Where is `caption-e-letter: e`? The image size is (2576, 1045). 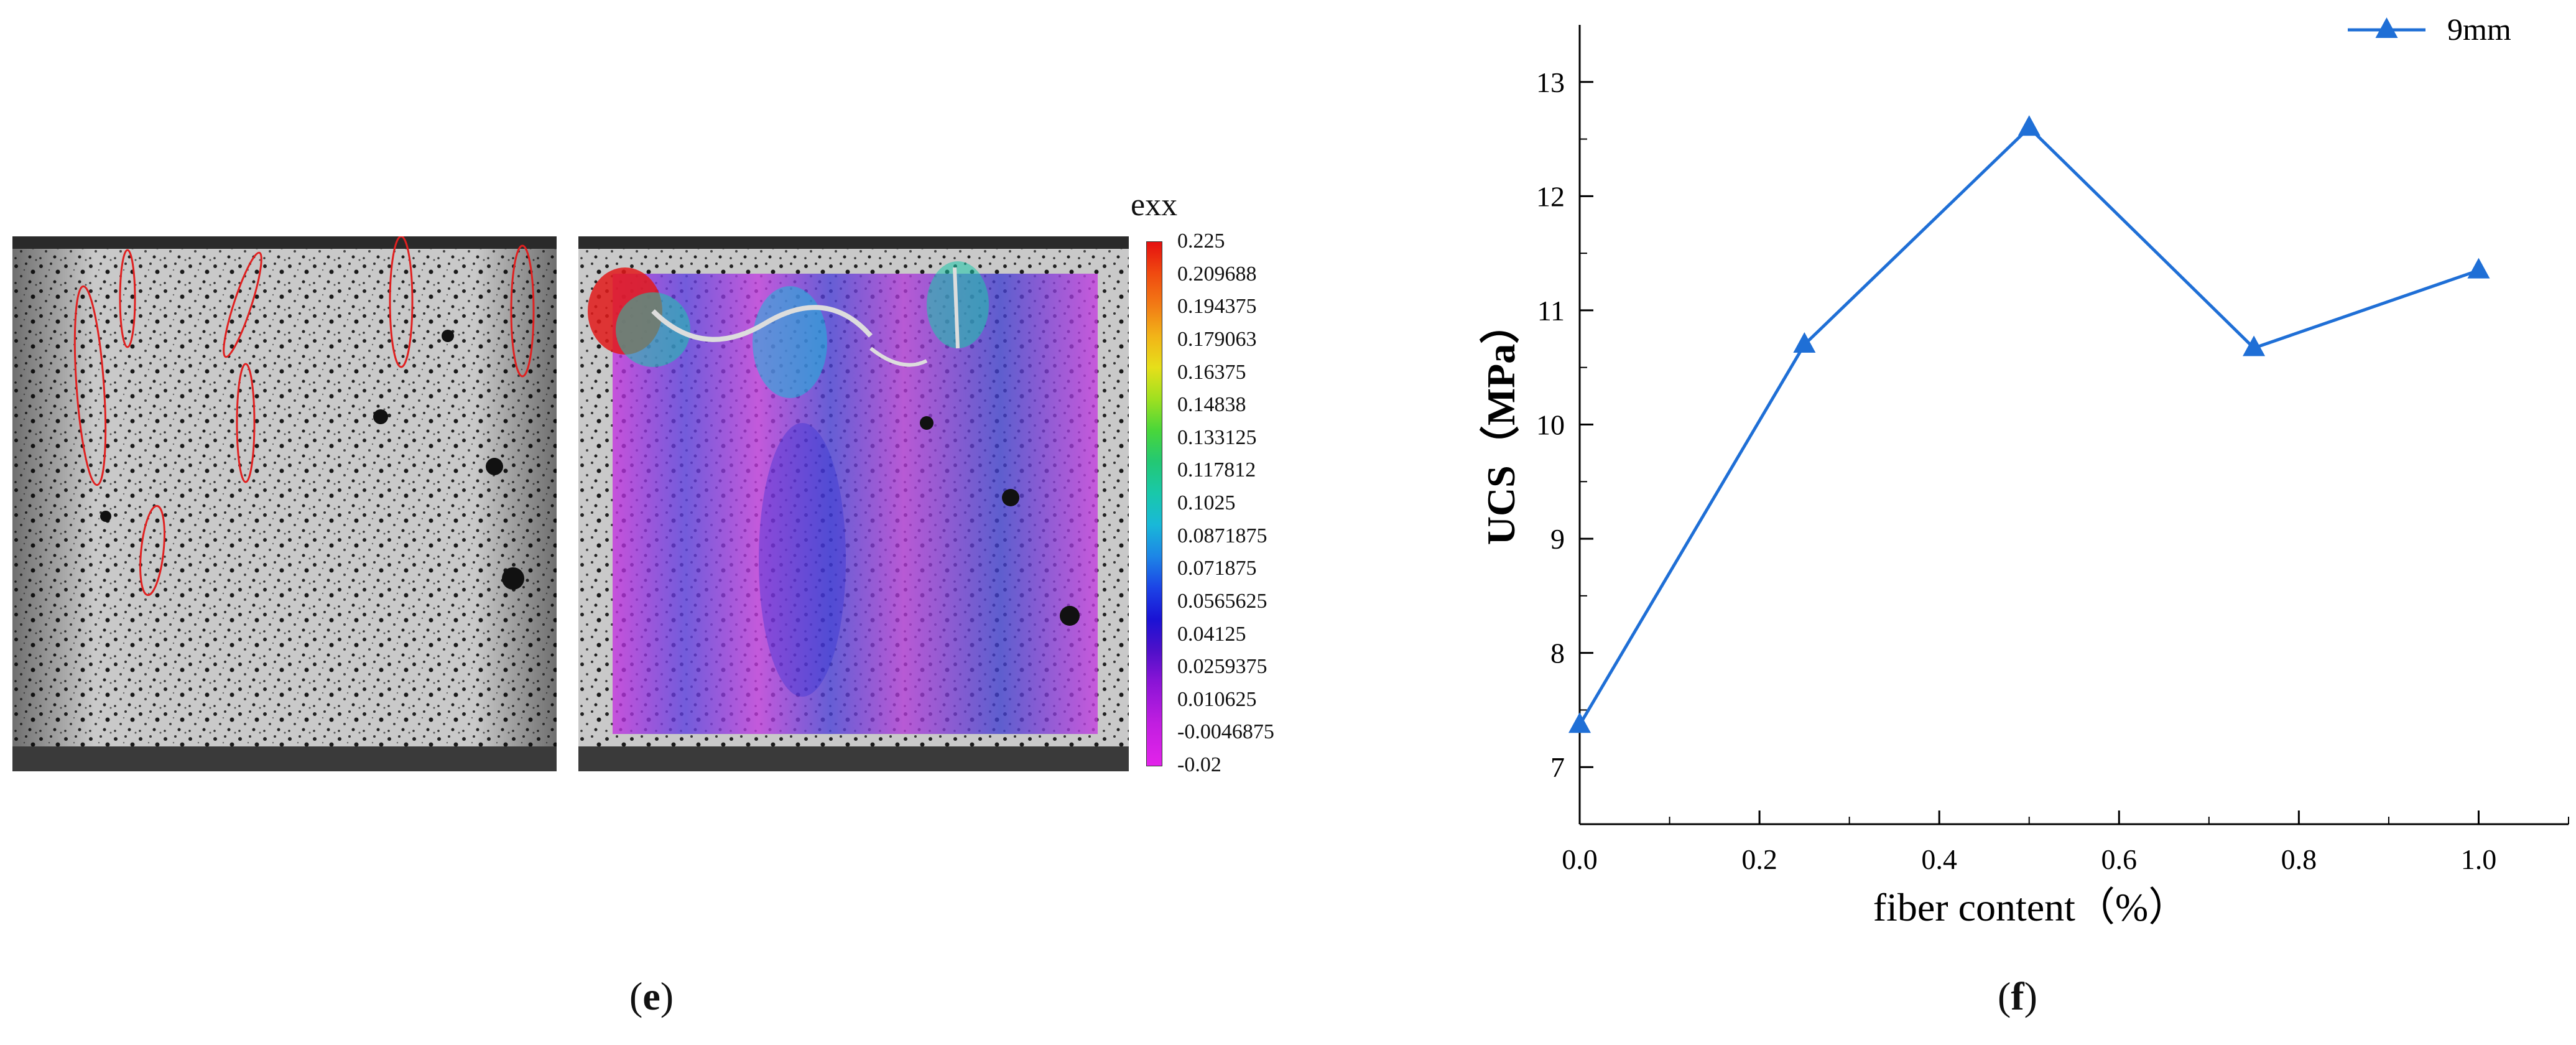
caption-e-letter: e is located at coordinates (651, 996).